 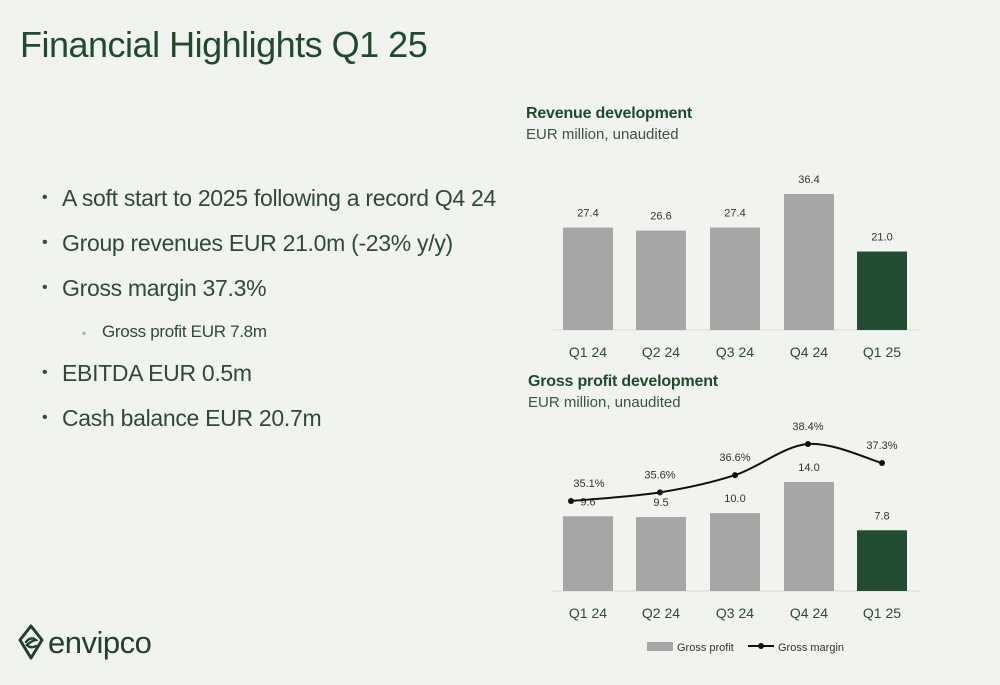 I want to click on legend-gross-profit-label: Gross profit, so click(x=705, y=648).